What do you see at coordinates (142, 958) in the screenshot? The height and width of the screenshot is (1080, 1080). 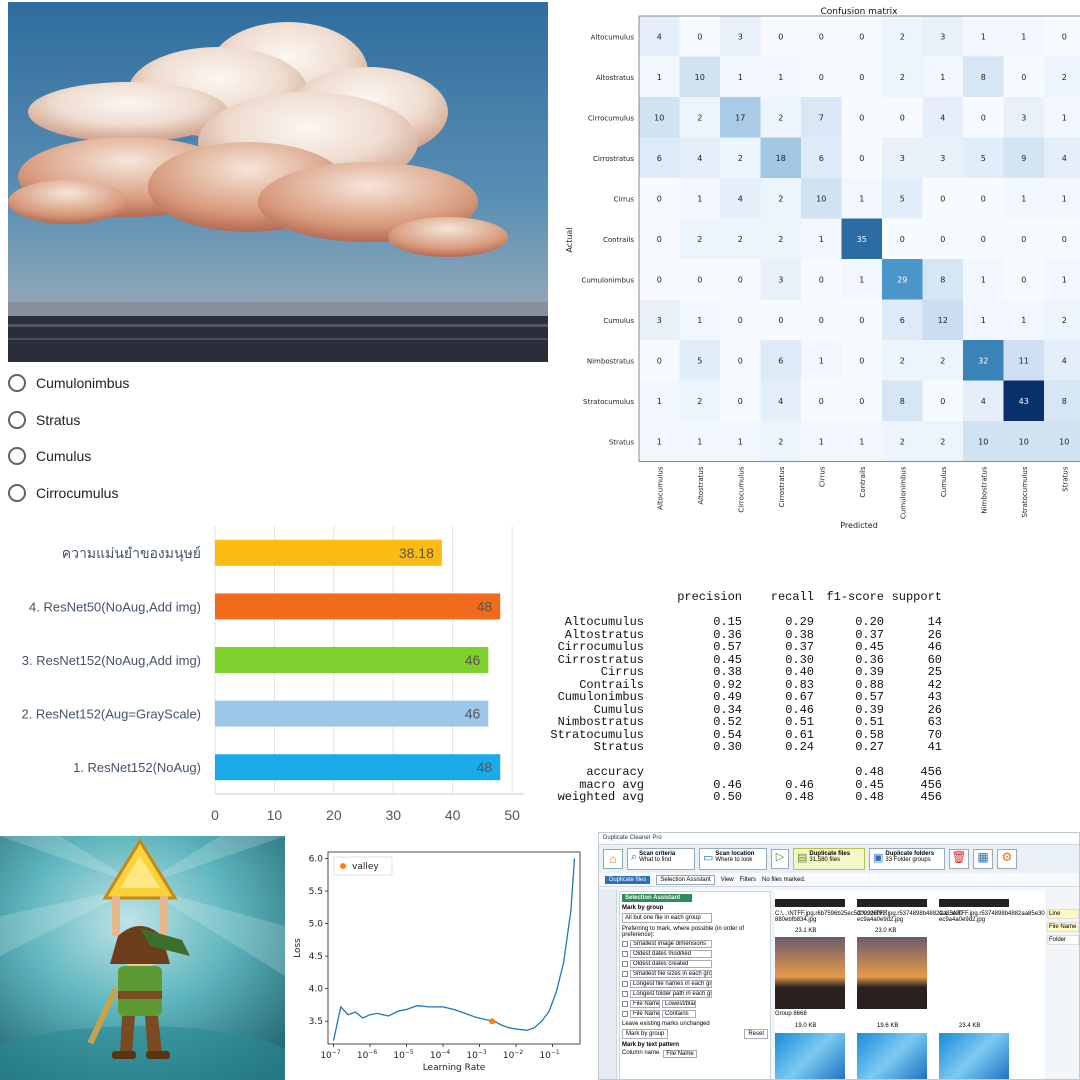 I see `hero-holding-triforce-art` at bounding box center [142, 958].